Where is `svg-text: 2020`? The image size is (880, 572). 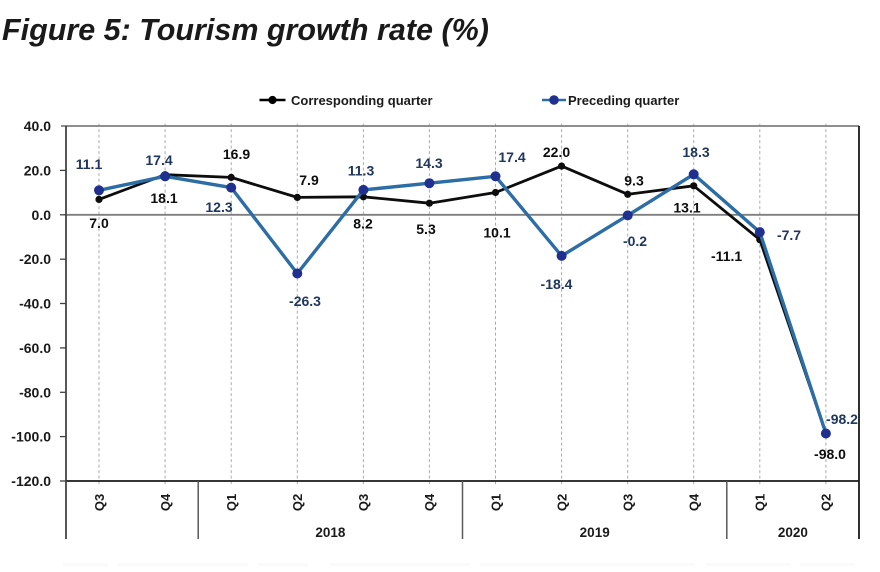
svg-text: 2020 is located at coordinates (793, 532).